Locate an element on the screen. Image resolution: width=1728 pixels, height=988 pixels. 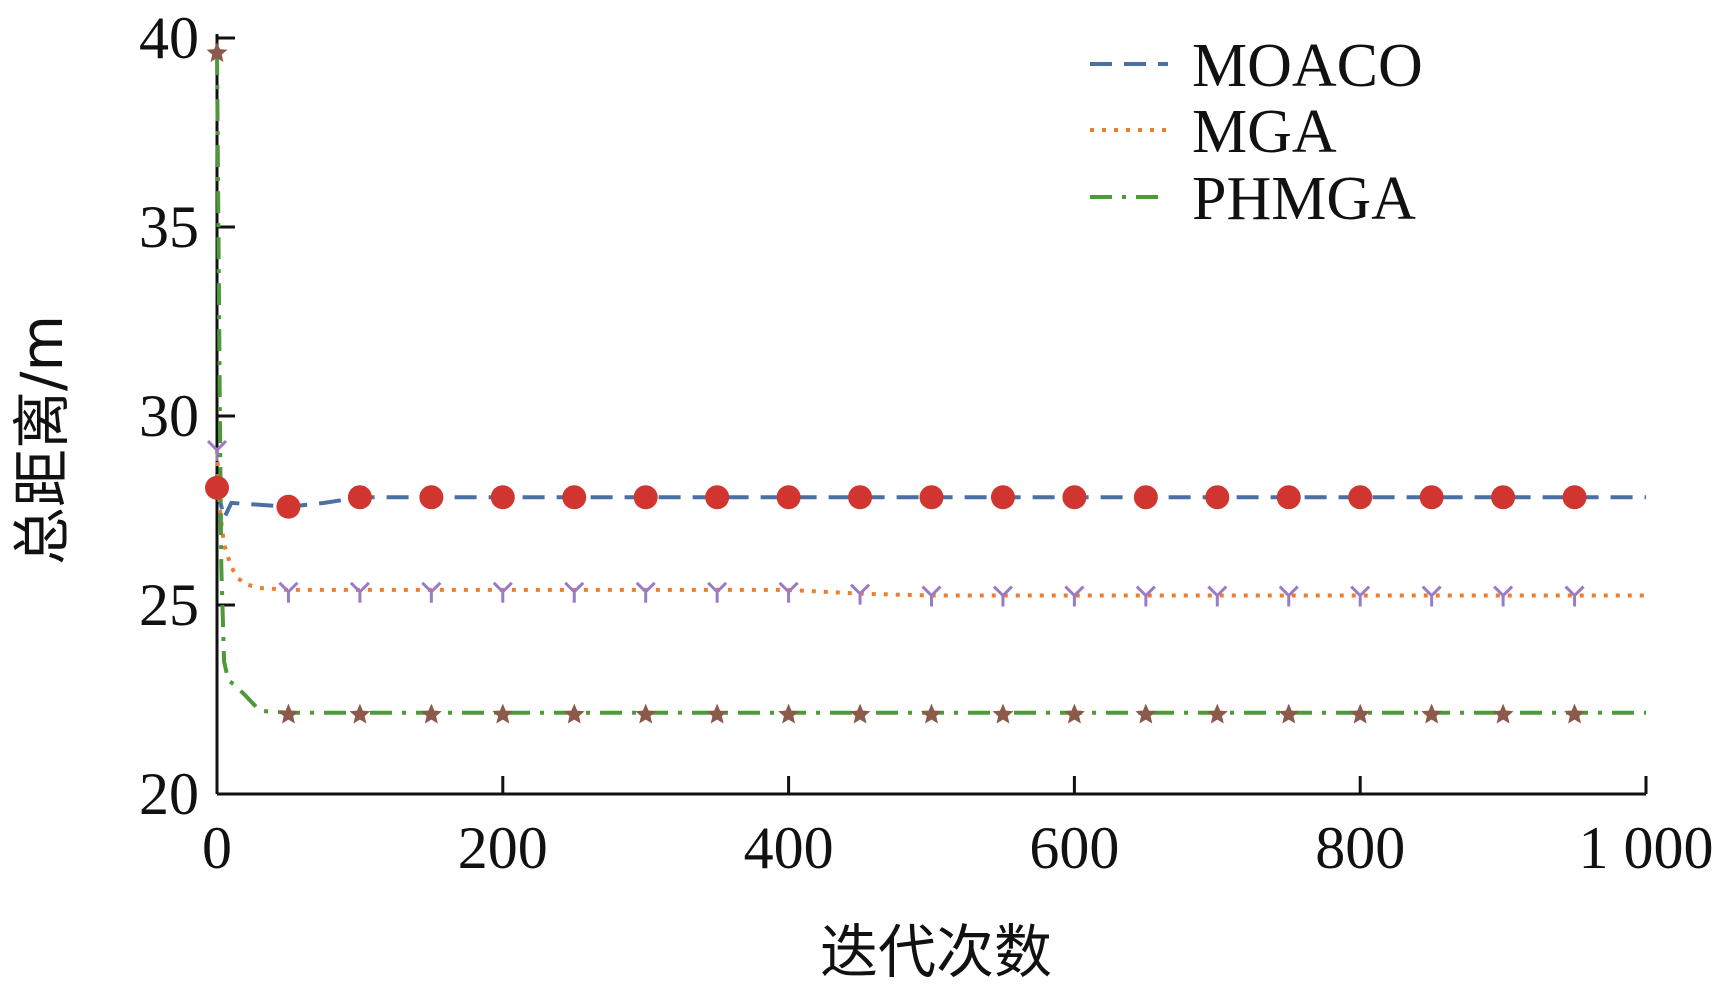
y-tick-label: 30 is located at coordinates (169, 416).